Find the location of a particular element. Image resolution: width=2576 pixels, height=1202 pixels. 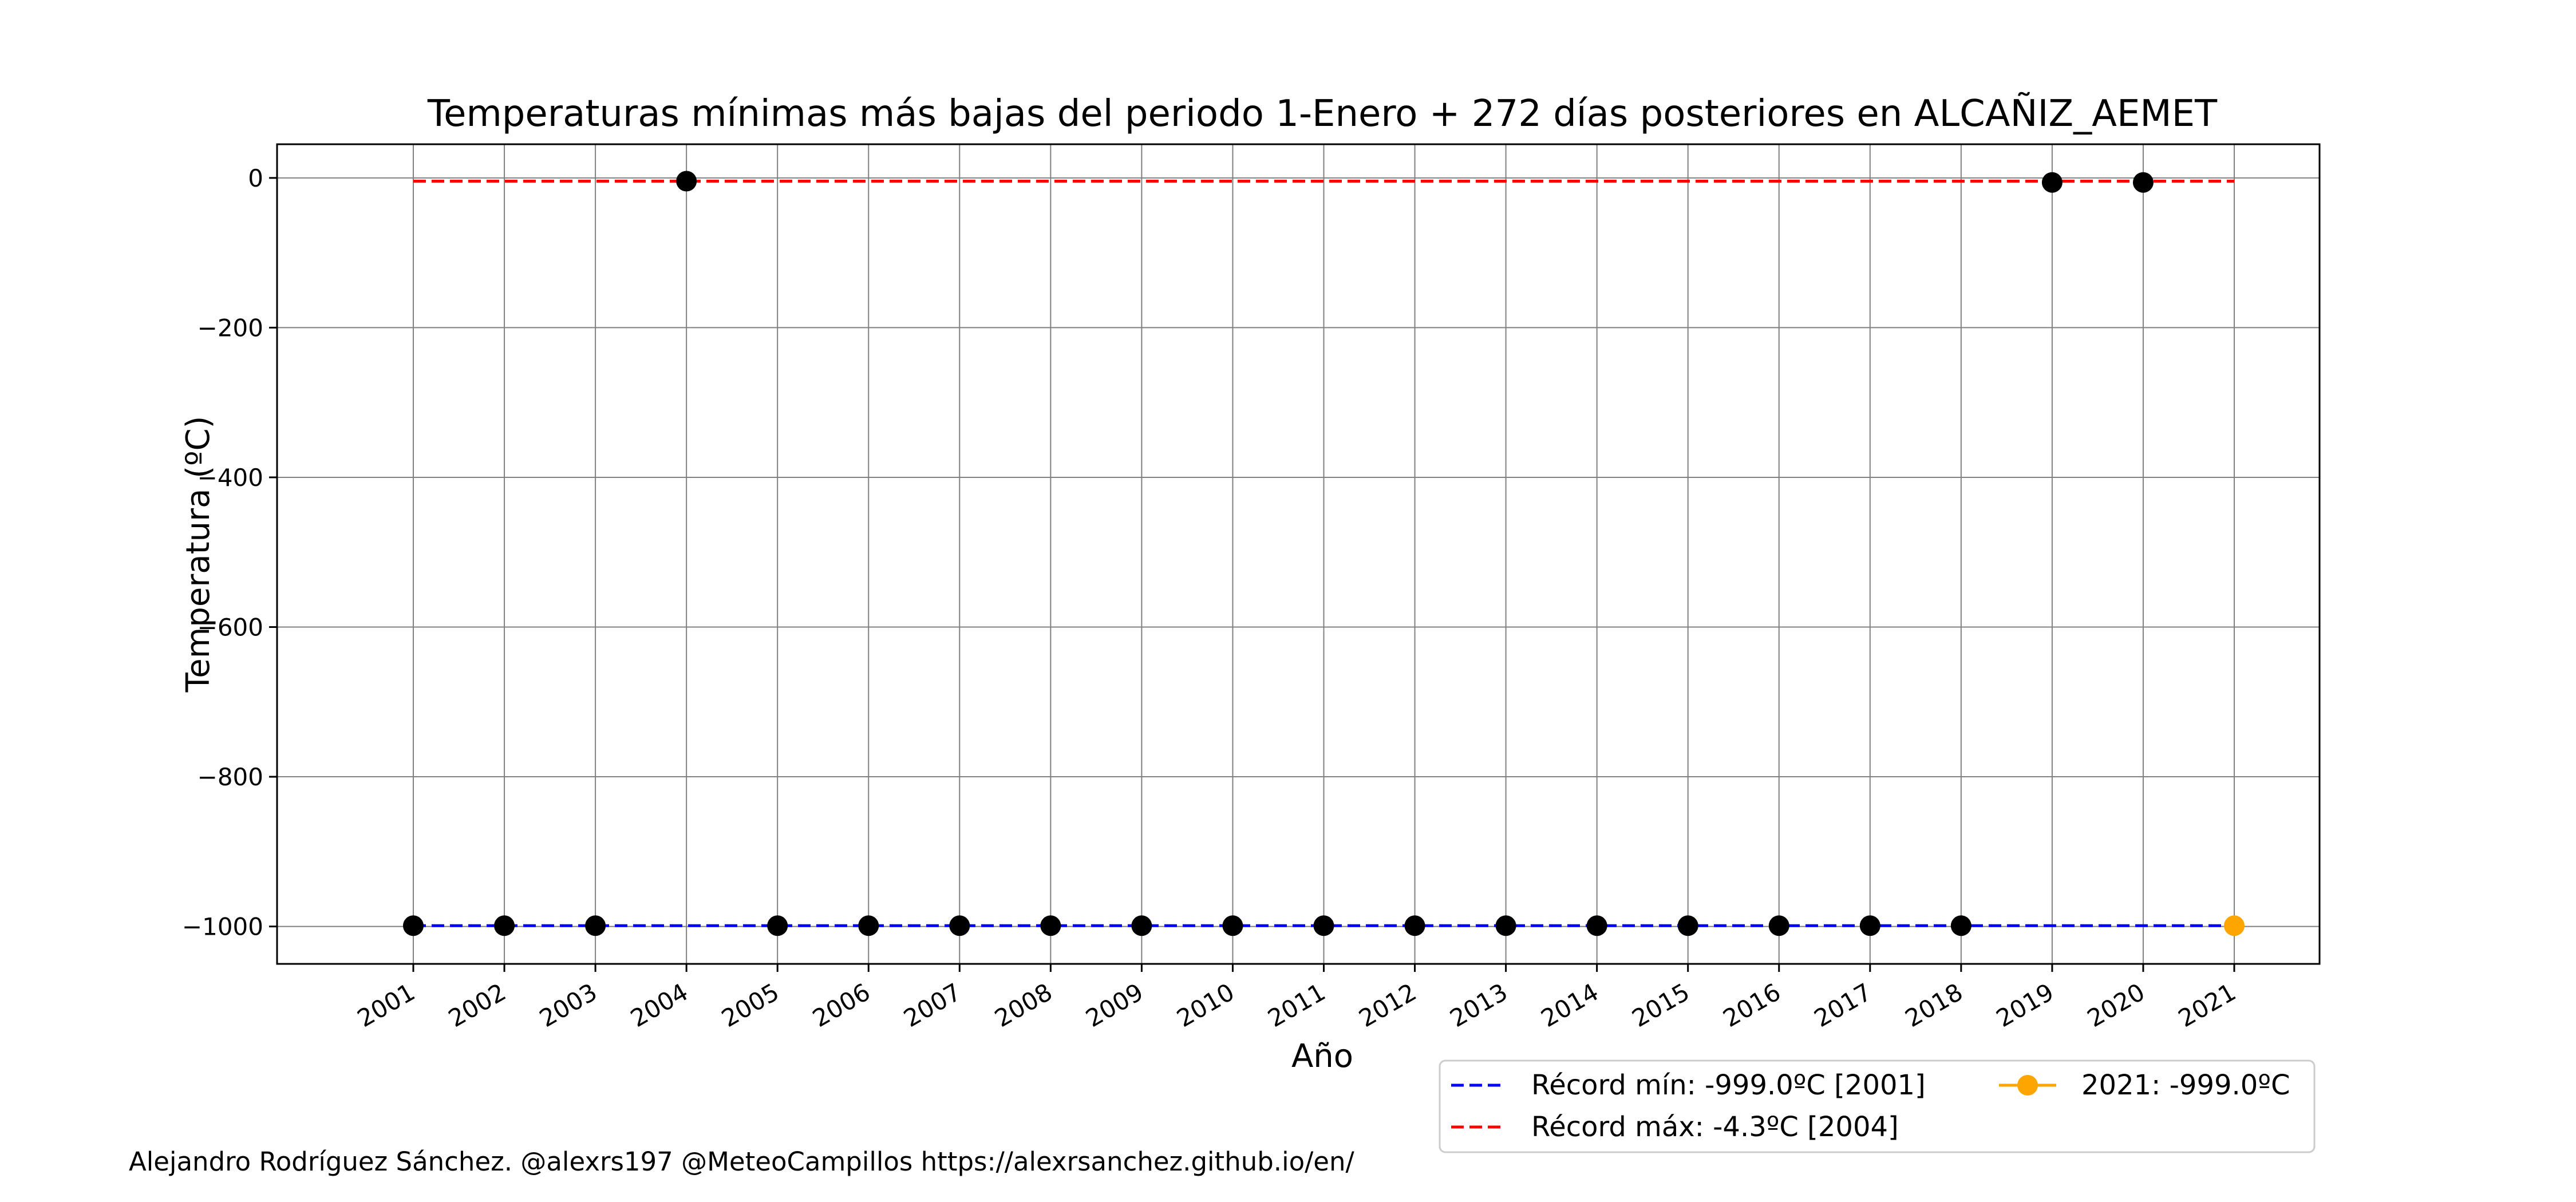

y-tick-label: −800 is located at coordinates (230, 777).